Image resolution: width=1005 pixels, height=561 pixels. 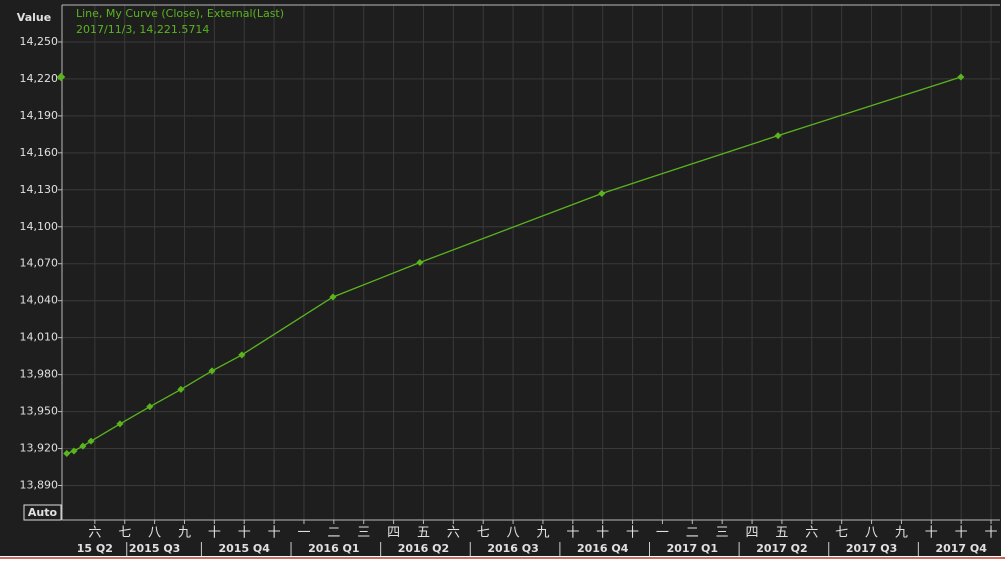 I want to click on y-tick-label: 13,920, so click(x=39, y=448).